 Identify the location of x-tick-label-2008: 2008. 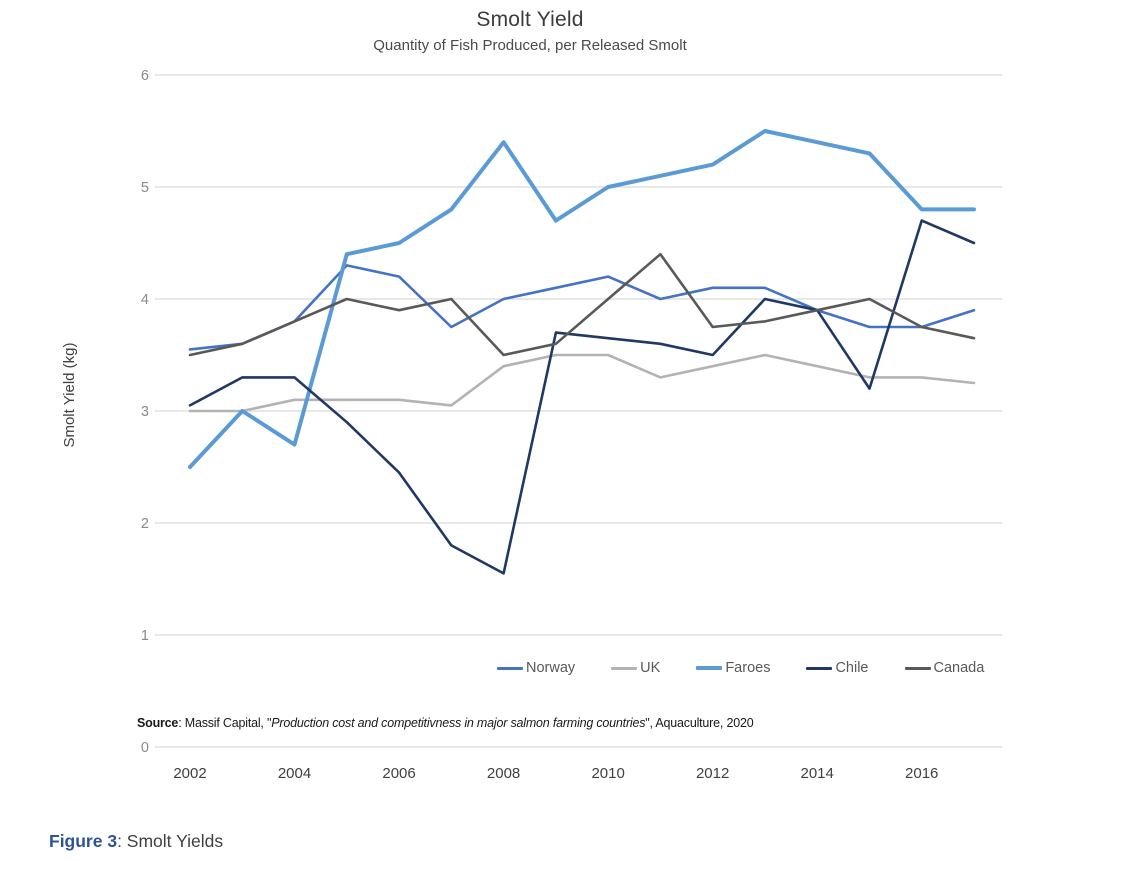
(503, 773).